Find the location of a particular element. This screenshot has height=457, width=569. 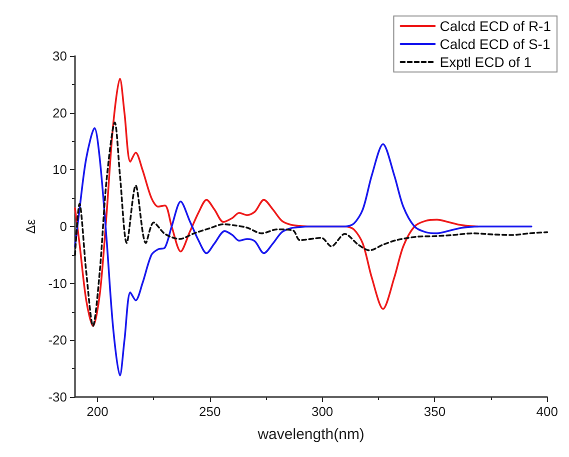

y-tick-label: 20 is located at coordinates (59, 112).